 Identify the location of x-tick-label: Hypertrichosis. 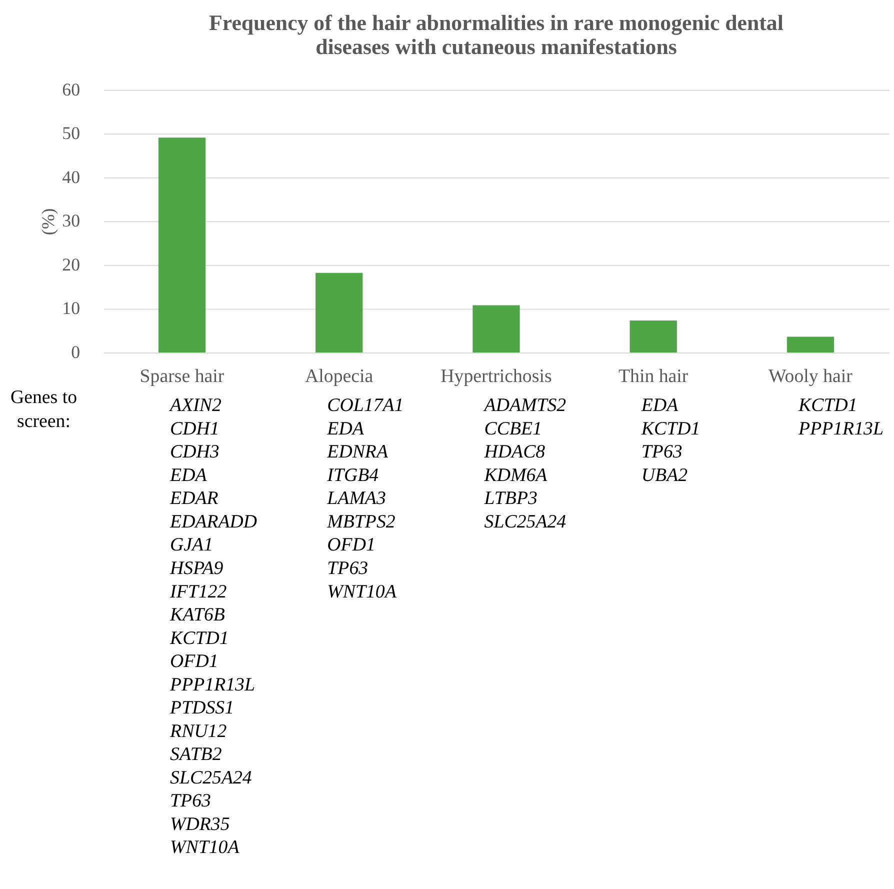
(496, 376).